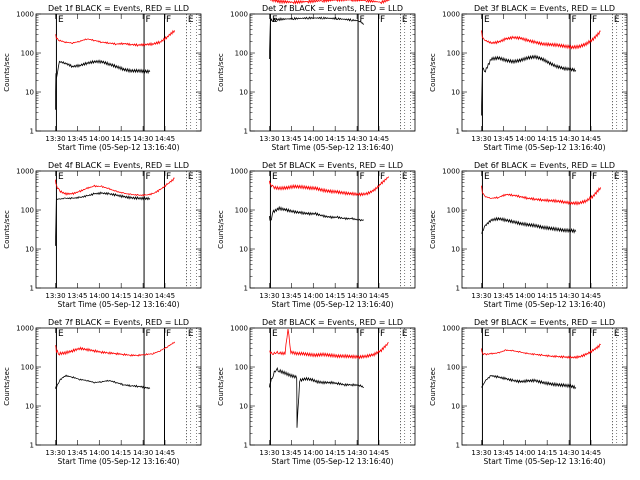  What do you see at coordinates (118, 165) in the screenshot?
I see `chart-title: Det 4f BLACK = Events, RED = LLD` at bounding box center [118, 165].